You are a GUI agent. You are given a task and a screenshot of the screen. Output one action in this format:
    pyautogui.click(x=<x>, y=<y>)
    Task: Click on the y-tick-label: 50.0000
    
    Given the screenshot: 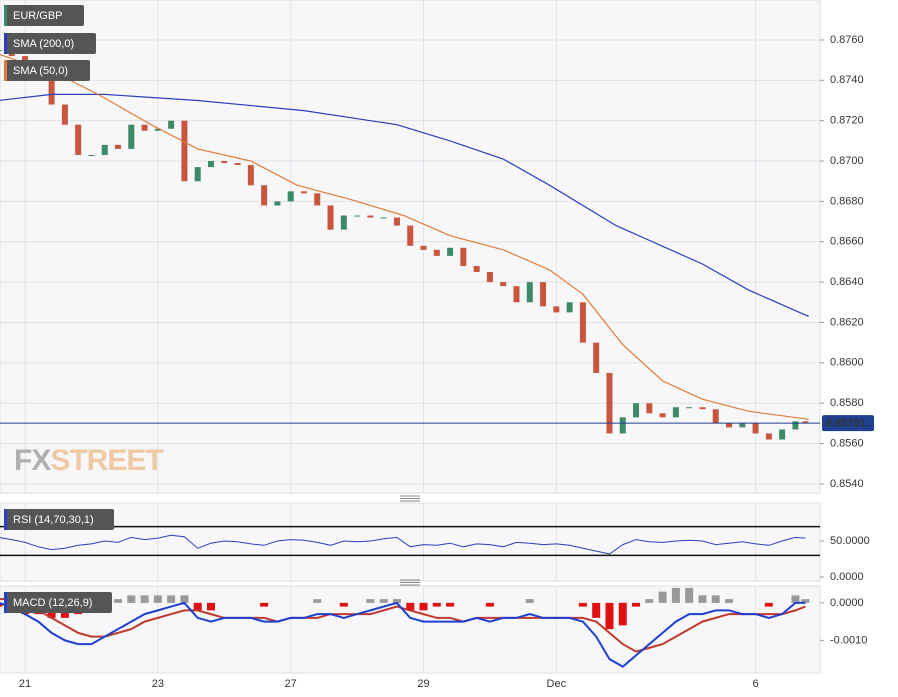 What is the action you would take?
    pyautogui.click(x=850, y=541)
    